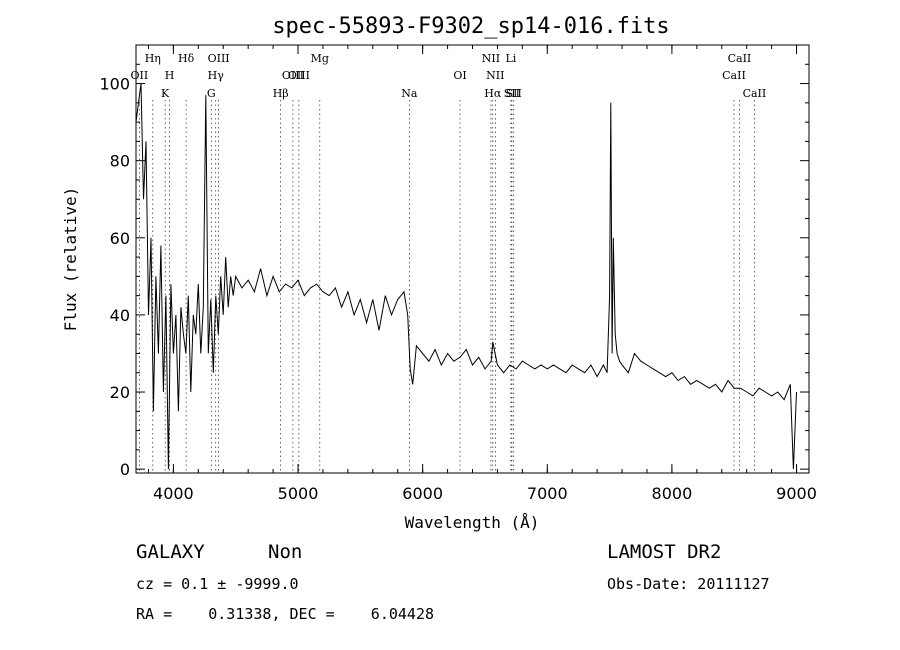 This screenshot has width=900, height=650. I want to click on spectral-line-label: Mg, so click(320, 58).